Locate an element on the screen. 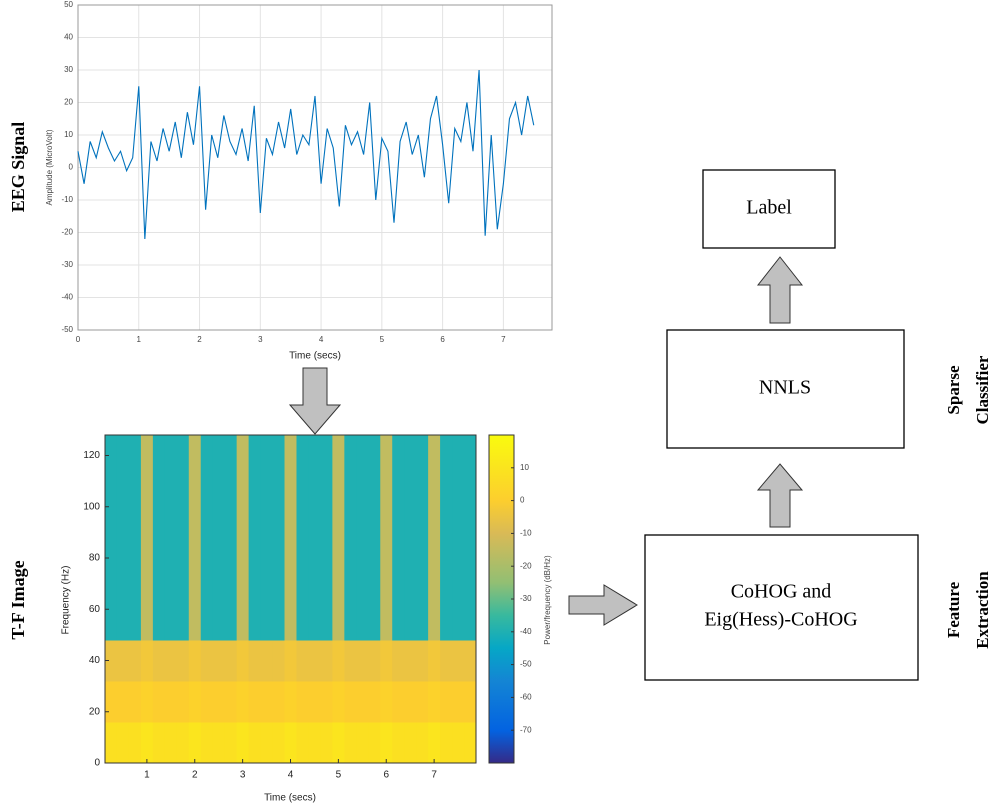 This screenshot has height=811, width=997. x-tick-label: 0 is located at coordinates (78, 339).